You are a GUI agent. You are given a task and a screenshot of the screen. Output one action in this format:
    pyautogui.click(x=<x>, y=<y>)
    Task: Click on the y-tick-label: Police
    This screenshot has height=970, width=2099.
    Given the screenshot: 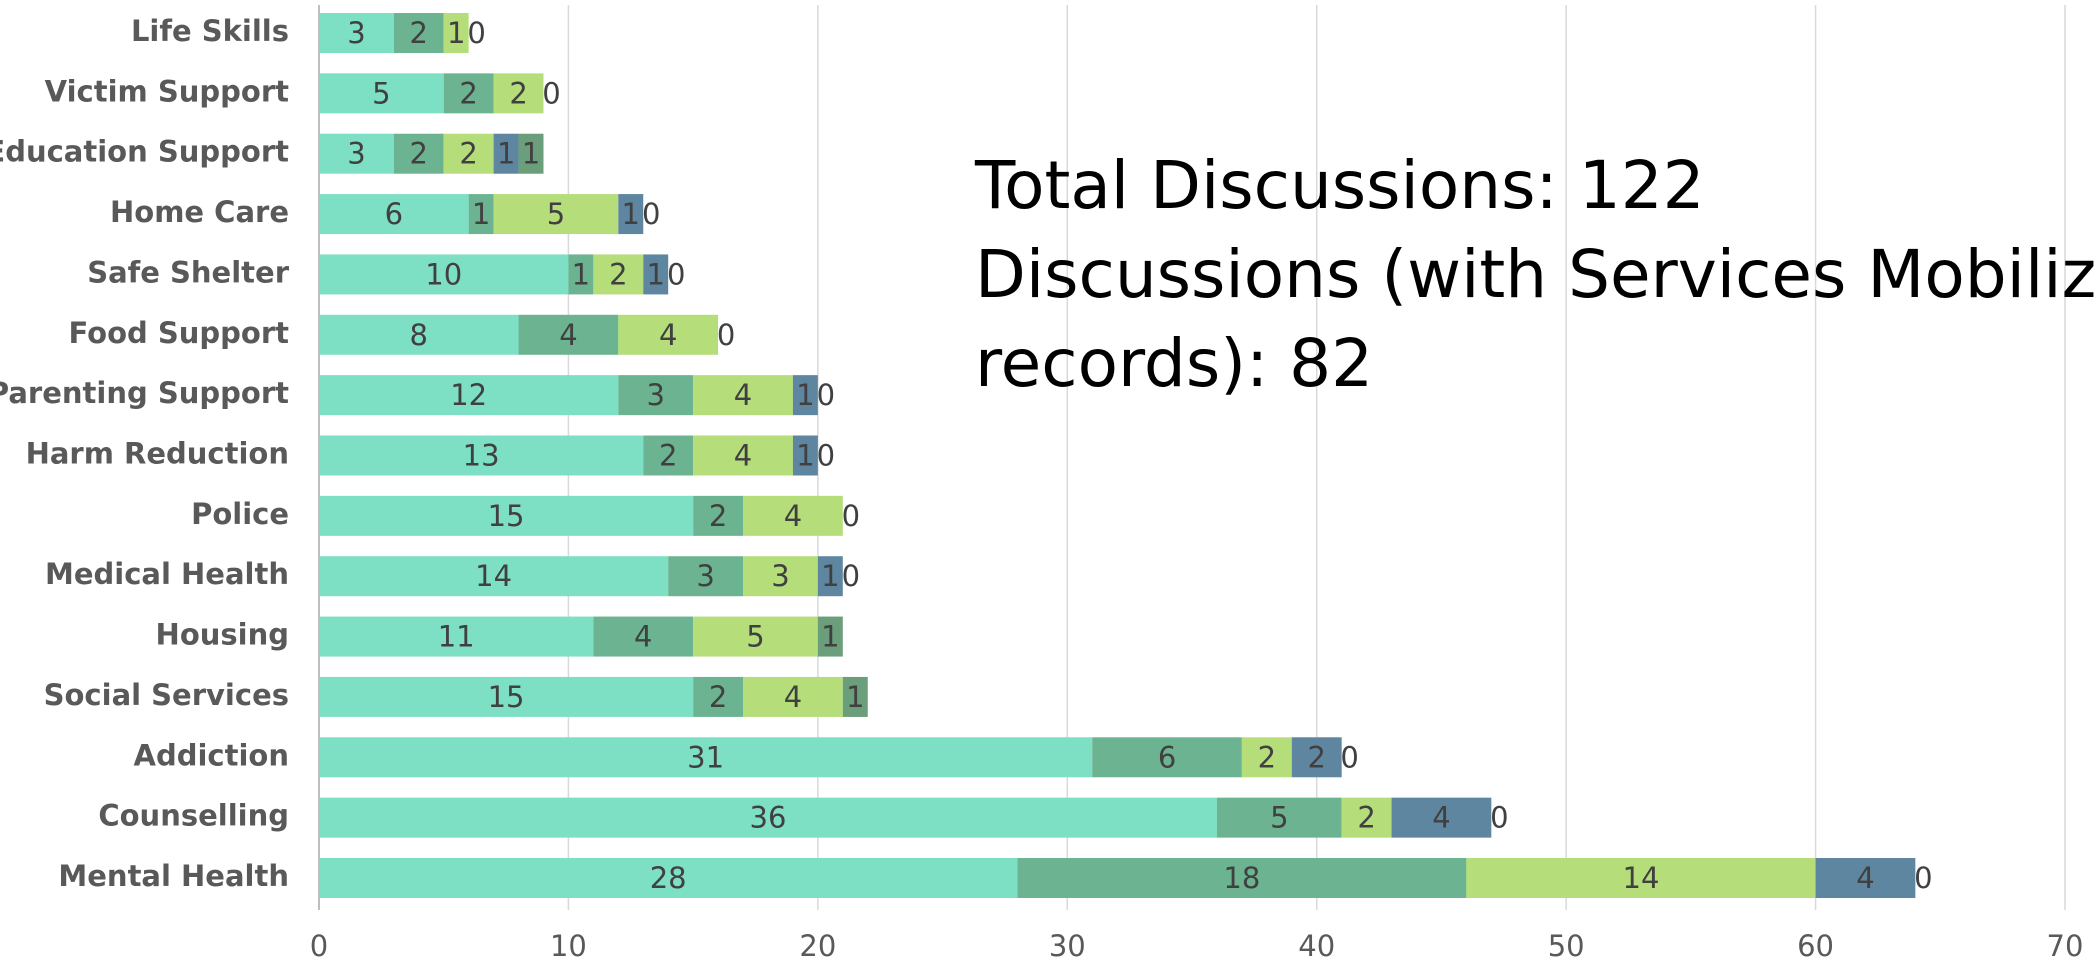 What is the action you would take?
    pyautogui.click(x=240, y=514)
    